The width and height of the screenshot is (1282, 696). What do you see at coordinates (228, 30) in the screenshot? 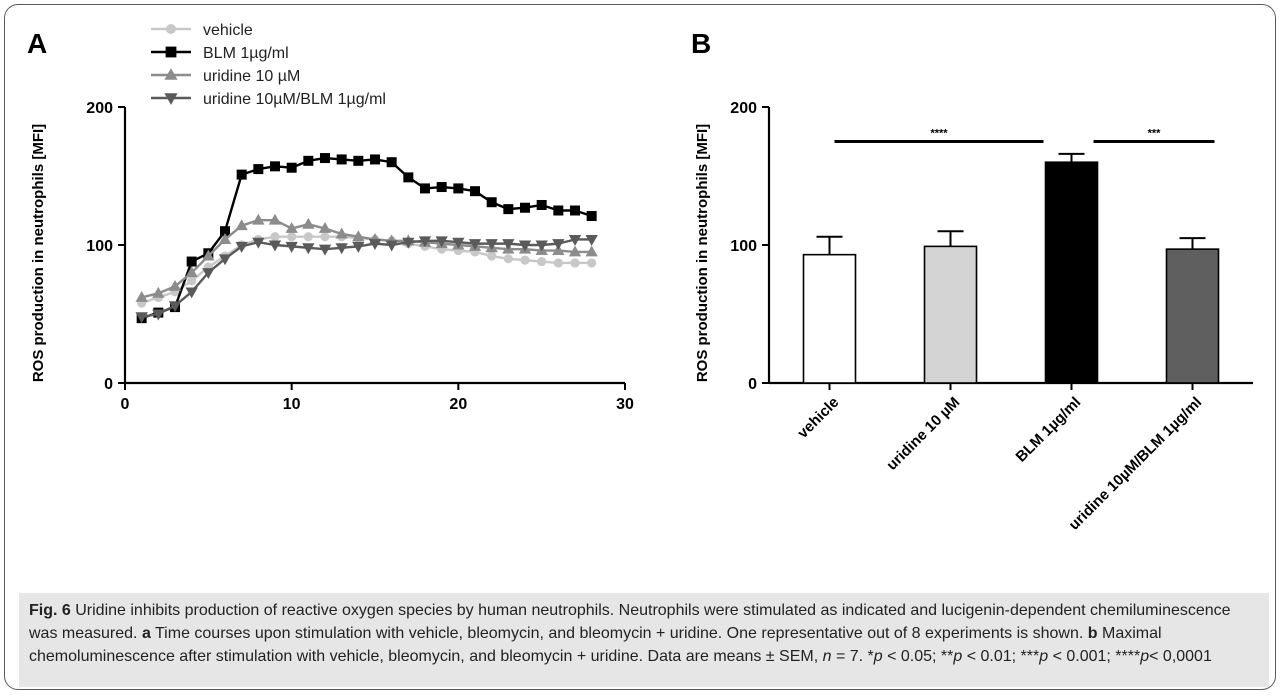
I see `legend-label: vehicle` at bounding box center [228, 30].